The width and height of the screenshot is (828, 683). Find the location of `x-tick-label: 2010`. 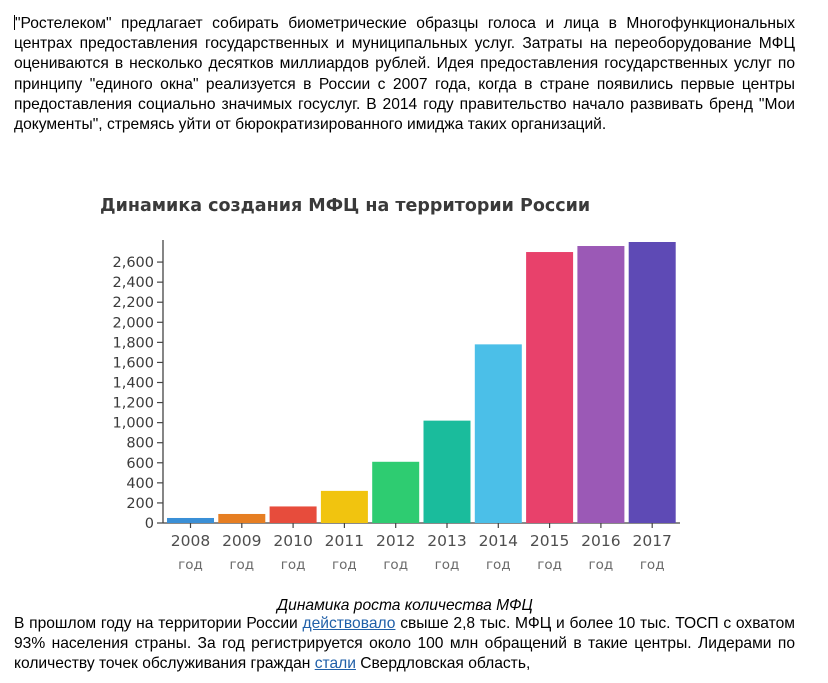

x-tick-label: 2010 is located at coordinates (292, 541).